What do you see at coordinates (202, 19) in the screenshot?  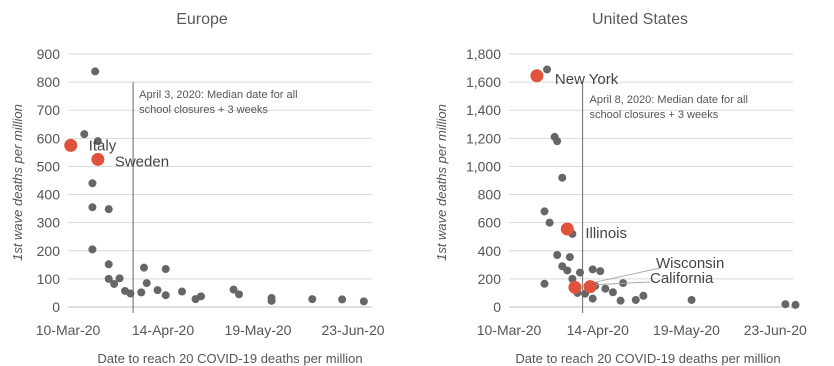 I see `chart-title: Europe` at bounding box center [202, 19].